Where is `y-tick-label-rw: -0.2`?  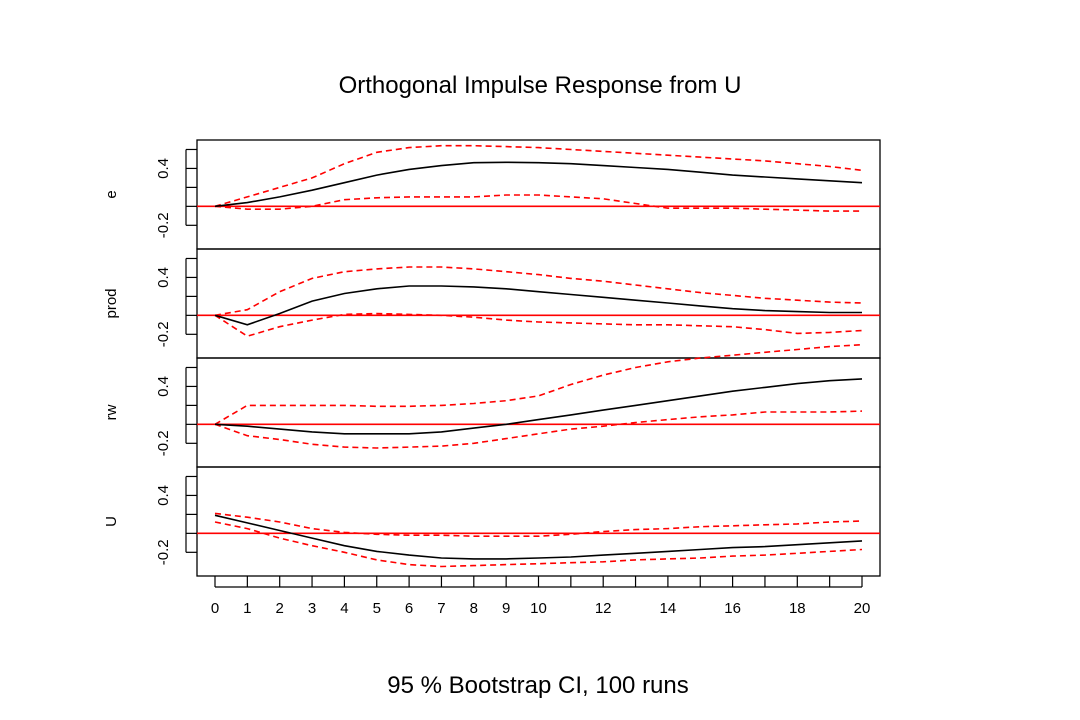 y-tick-label-rw: -0.2 is located at coordinates (163, 443).